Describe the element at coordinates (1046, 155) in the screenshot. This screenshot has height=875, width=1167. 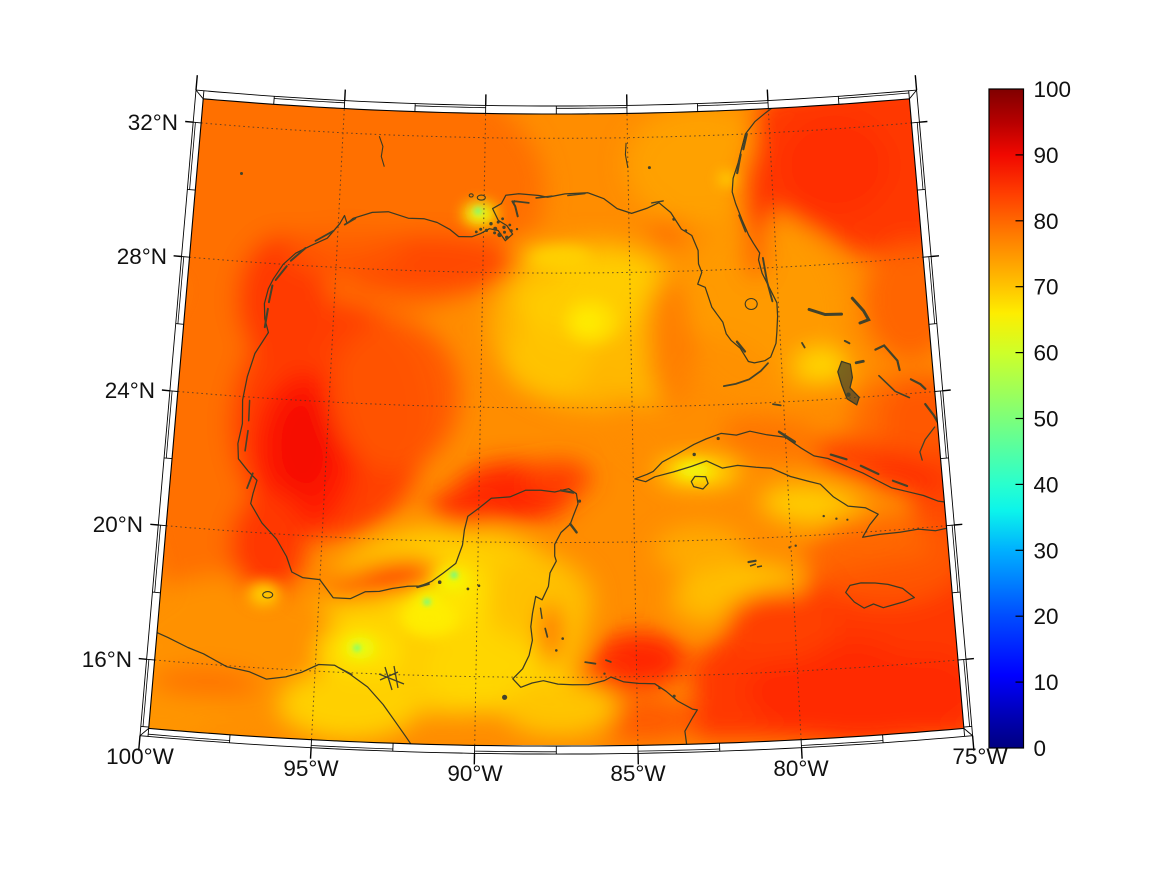
I see `svg-text: 90` at that location.